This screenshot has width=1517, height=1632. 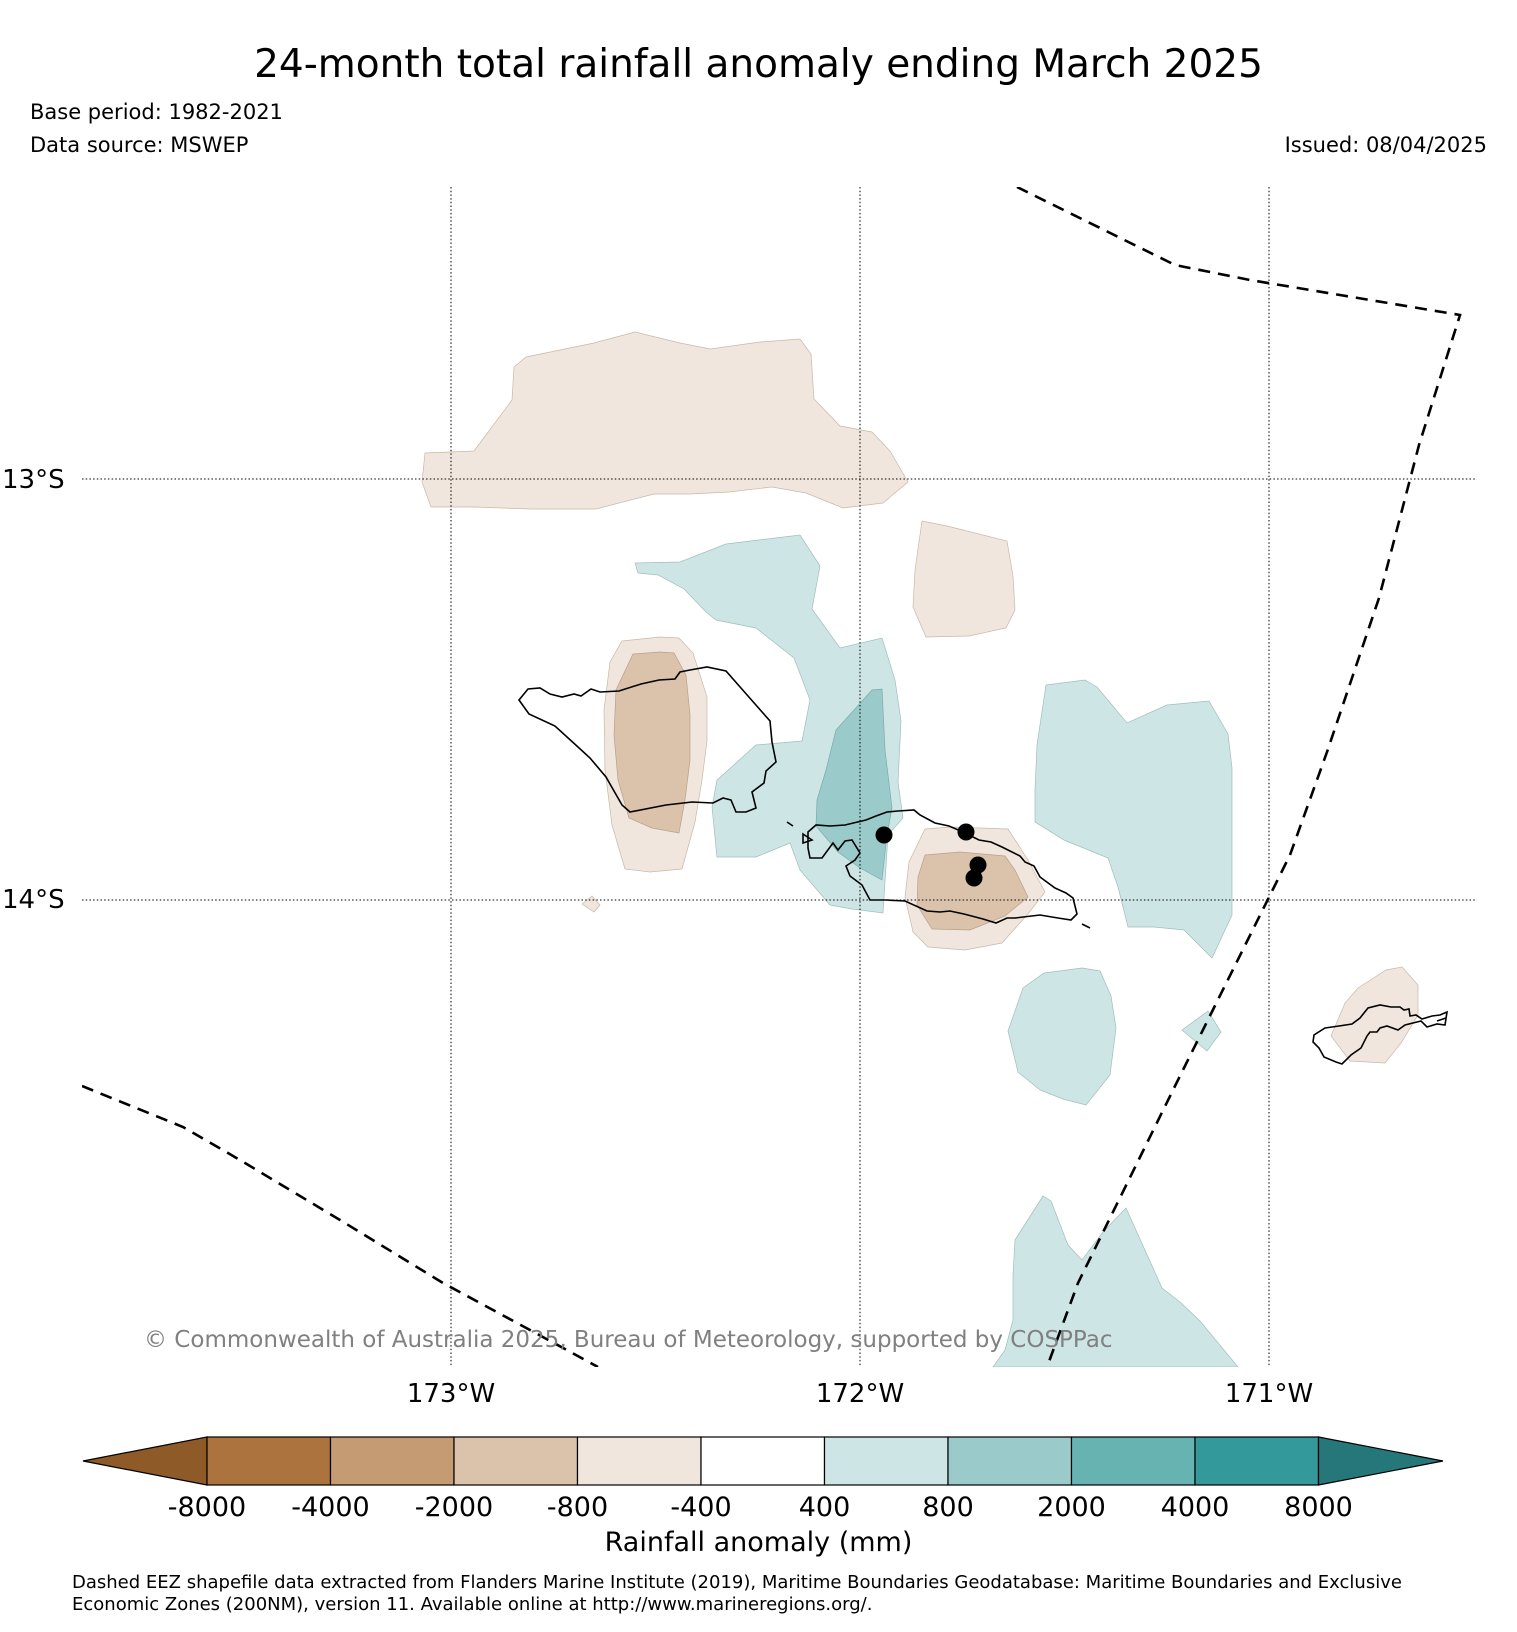 What do you see at coordinates (825, 1507) in the screenshot?
I see `colorbar-tick-label: 400` at bounding box center [825, 1507].